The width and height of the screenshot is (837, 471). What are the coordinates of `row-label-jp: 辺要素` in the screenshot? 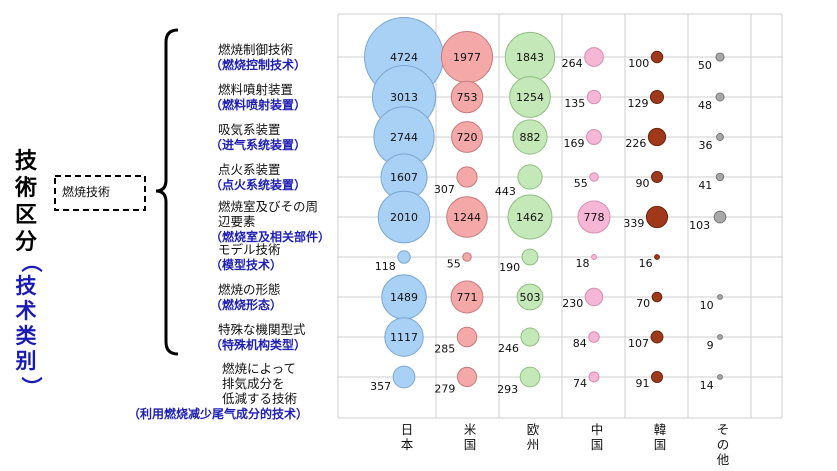 It's located at (237, 221).